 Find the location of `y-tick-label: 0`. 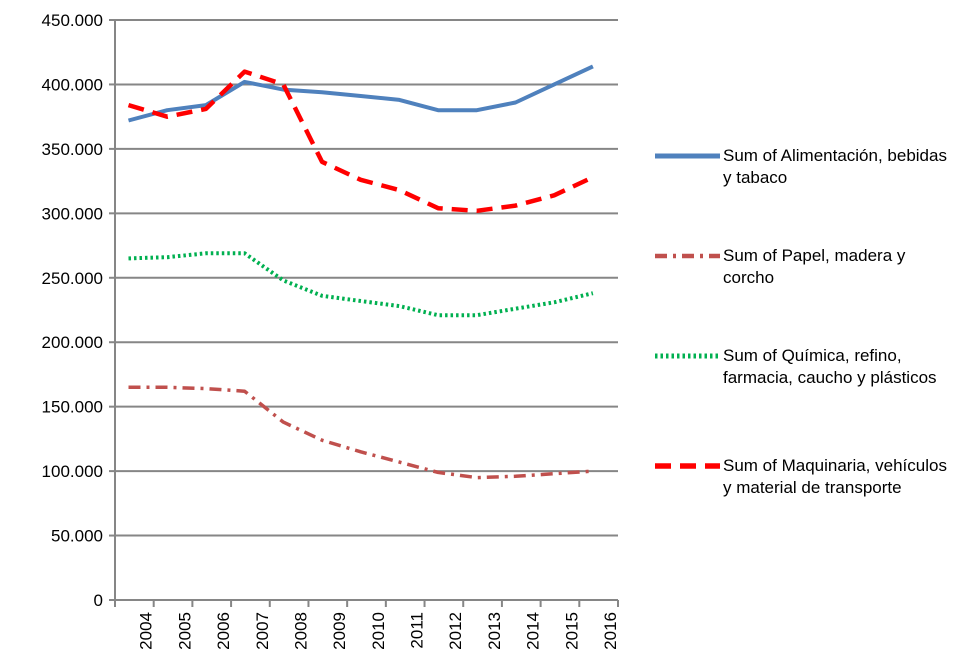

y-tick-label: 0 is located at coordinates (98, 600).